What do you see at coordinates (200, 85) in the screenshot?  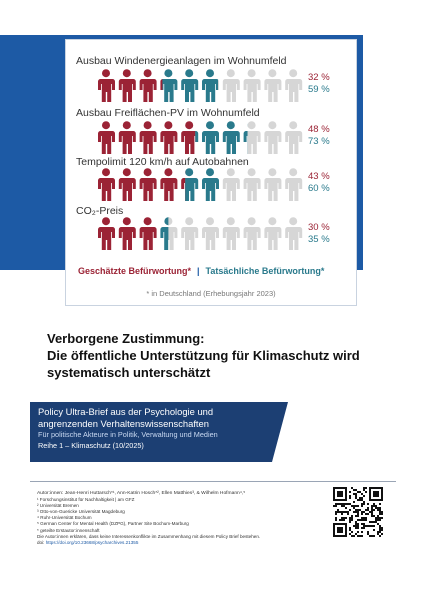 I see `people-icons-wind` at bounding box center [200, 85].